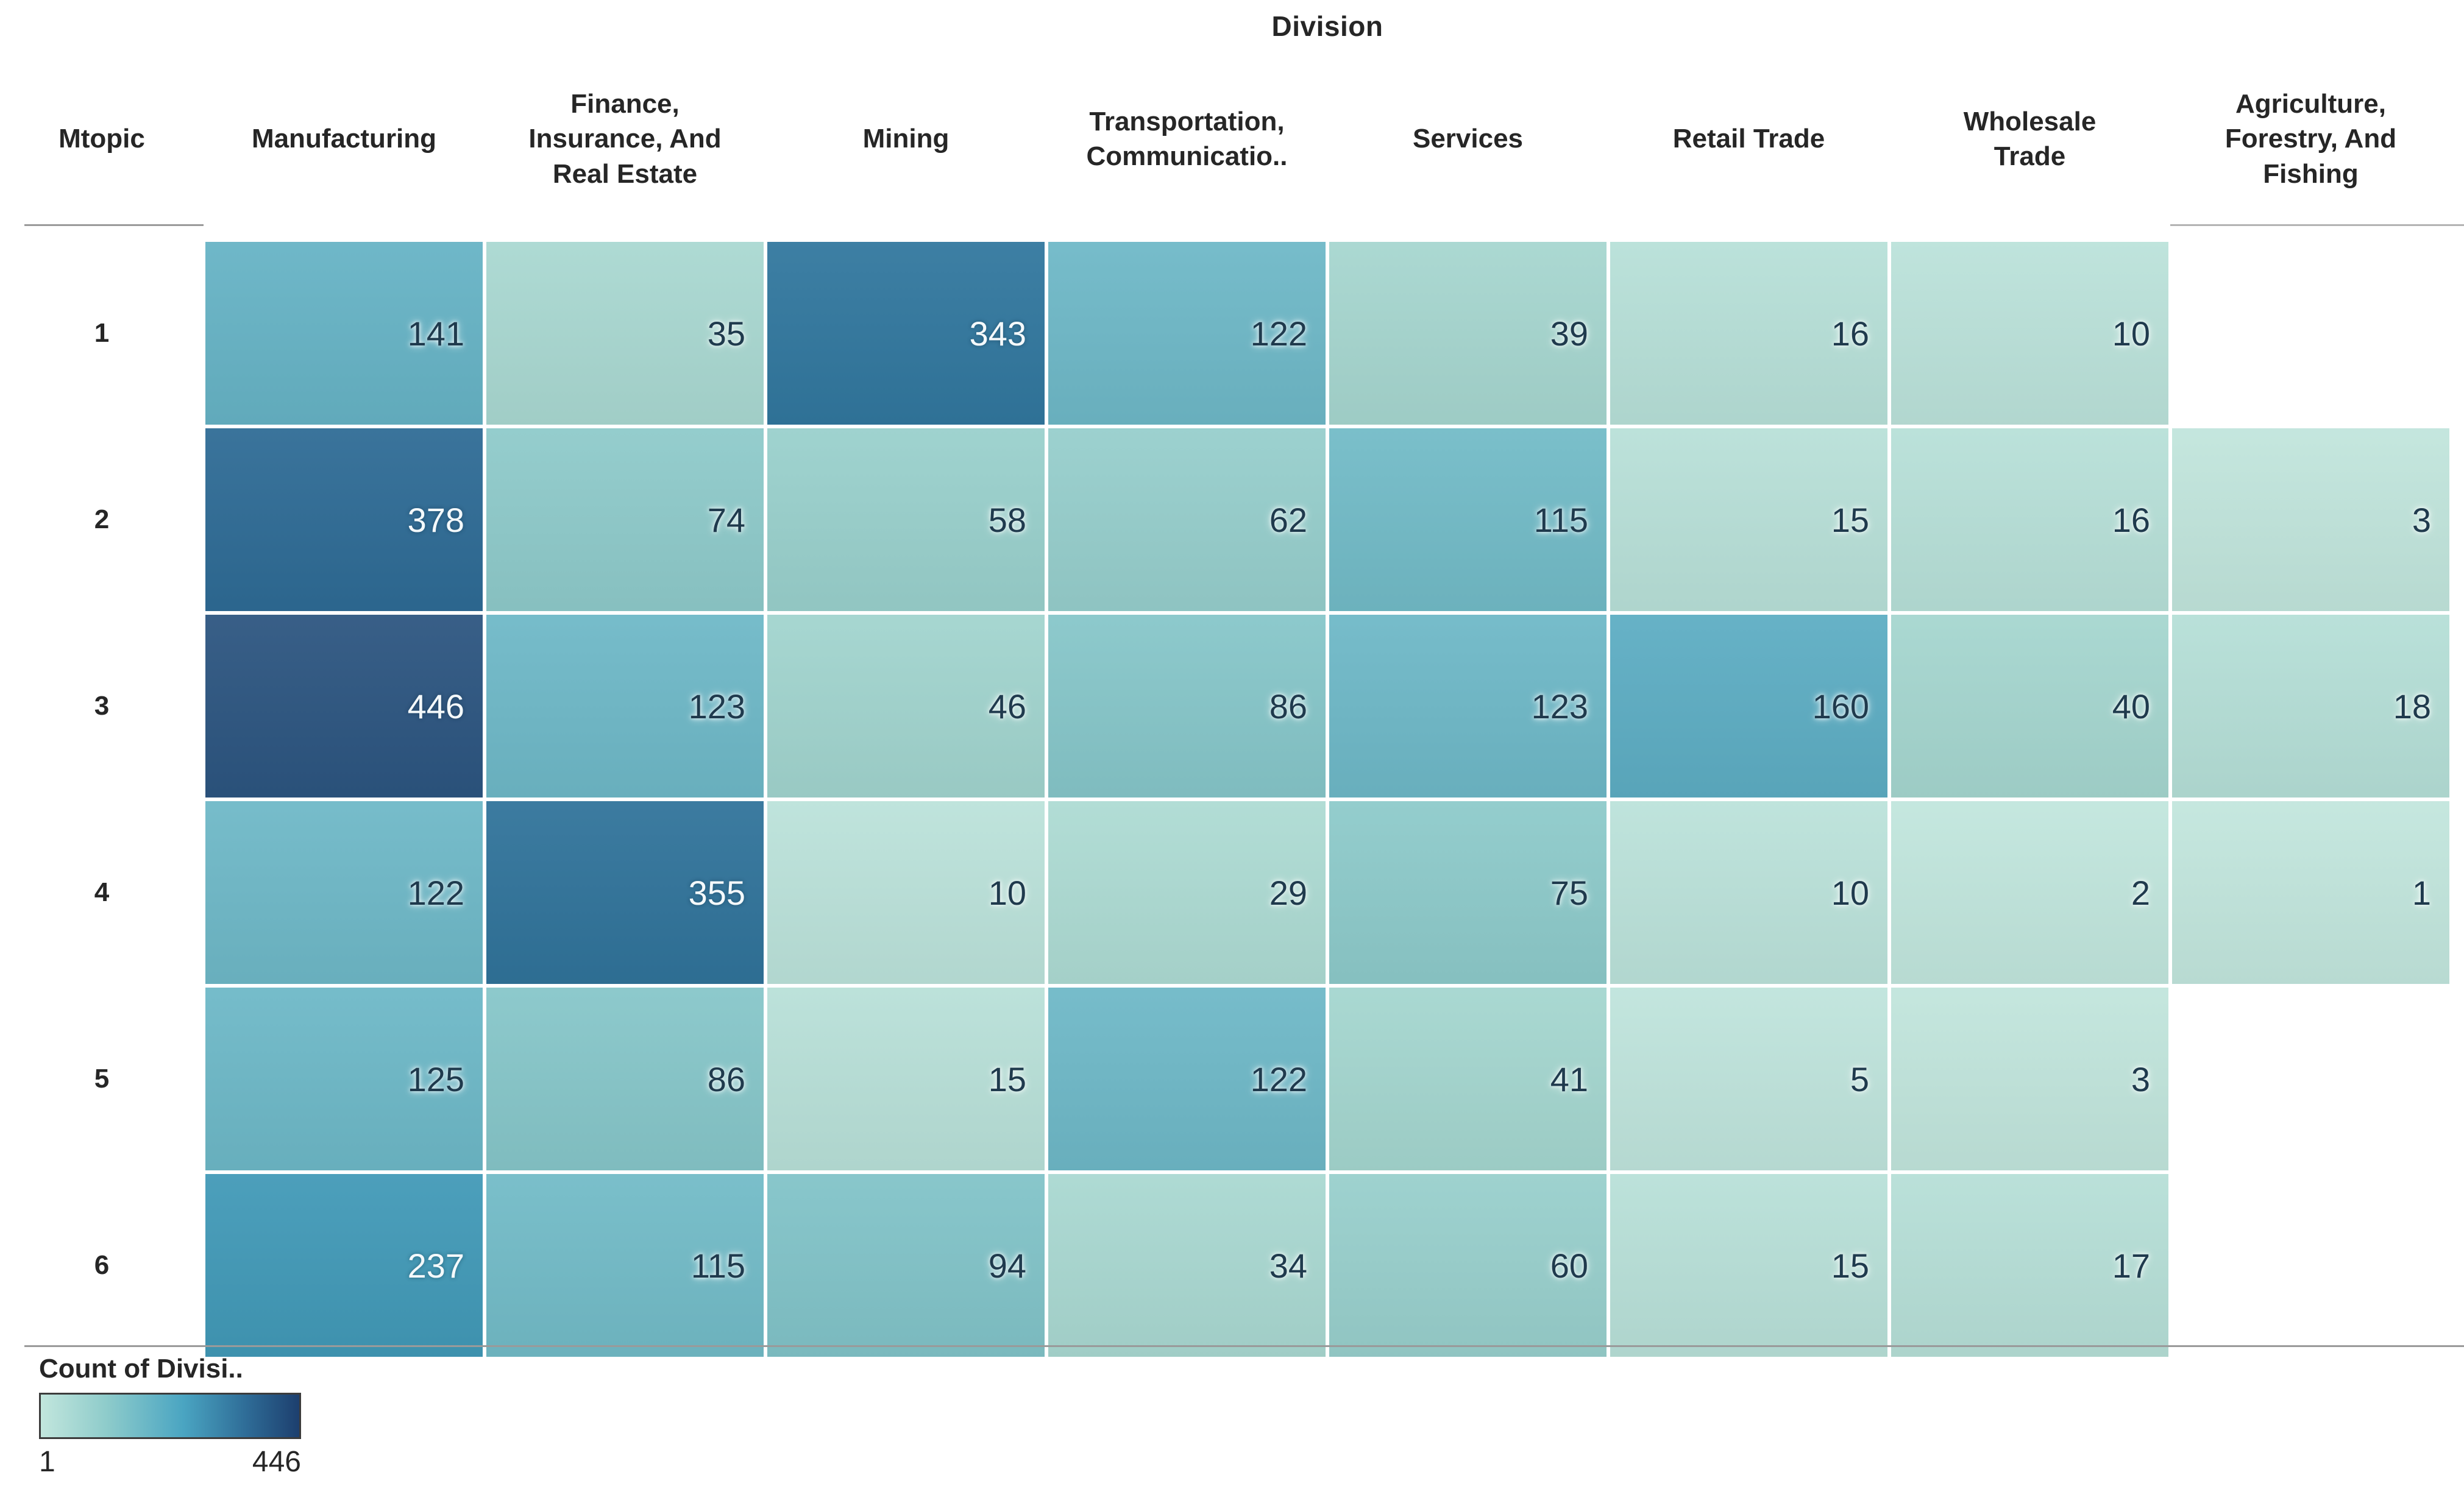 The width and height of the screenshot is (2464, 1489). Describe the element at coordinates (1569, 1265) in the screenshot. I see `cell-value: 60` at that location.